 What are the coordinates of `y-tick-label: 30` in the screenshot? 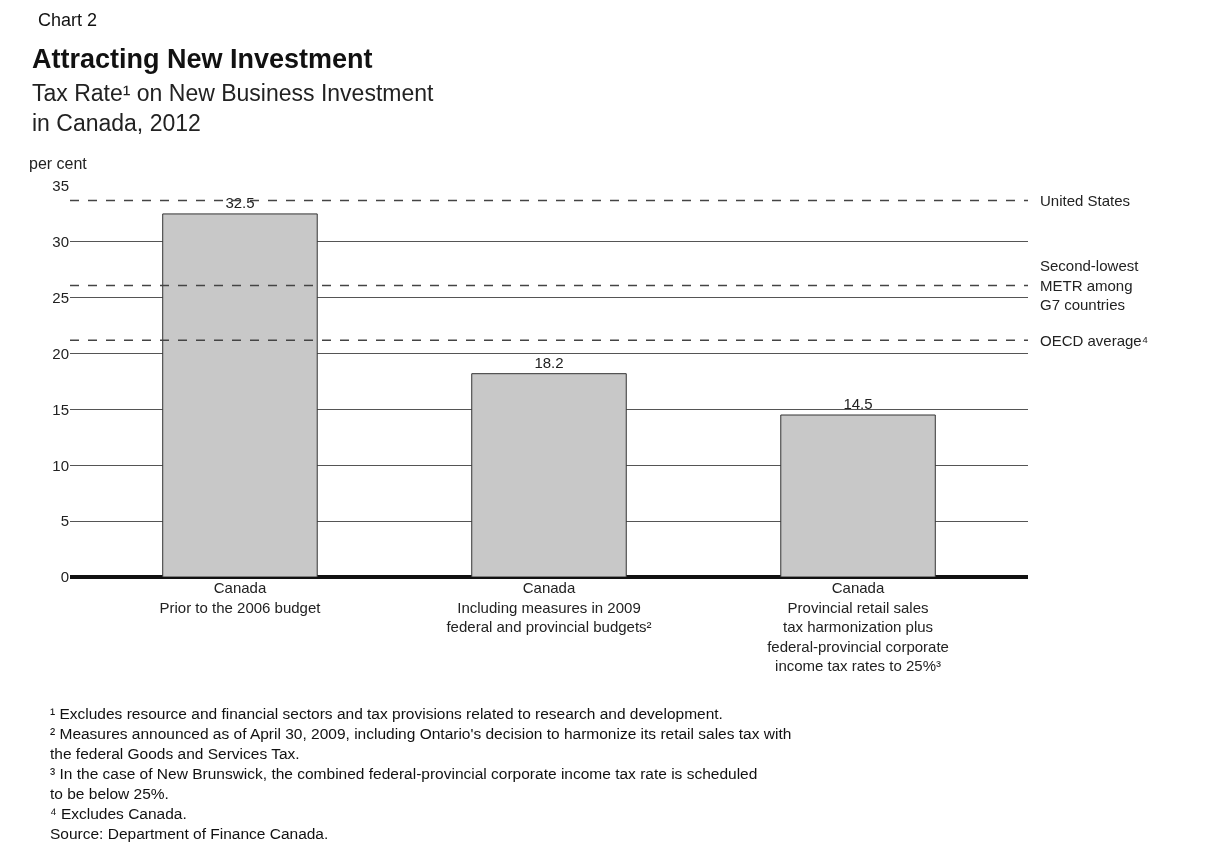 It's located at (60, 242).